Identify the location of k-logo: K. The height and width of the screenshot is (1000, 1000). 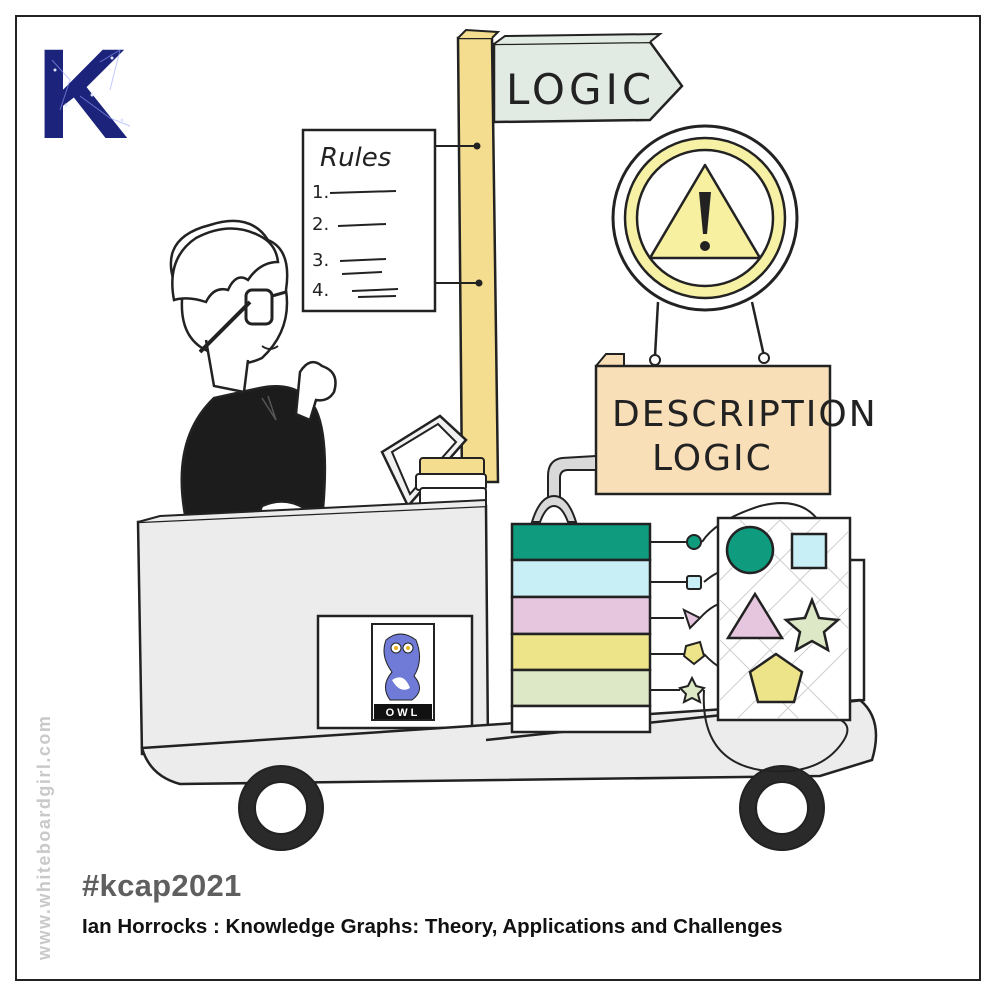
(91, 94).